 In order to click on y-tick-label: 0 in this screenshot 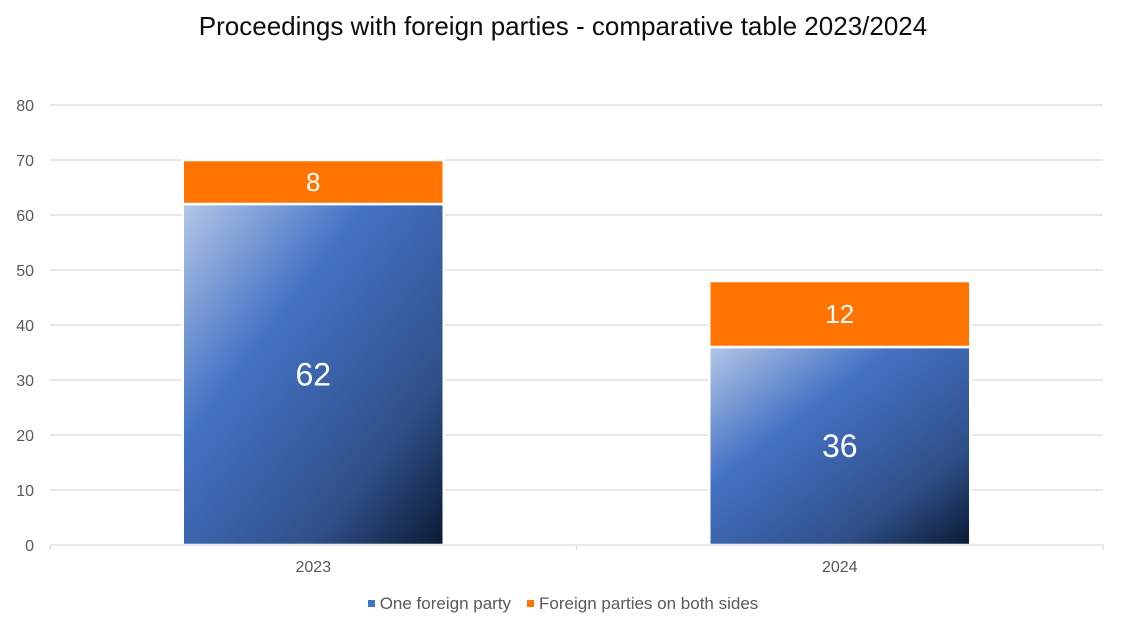, I will do `click(29, 546)`.